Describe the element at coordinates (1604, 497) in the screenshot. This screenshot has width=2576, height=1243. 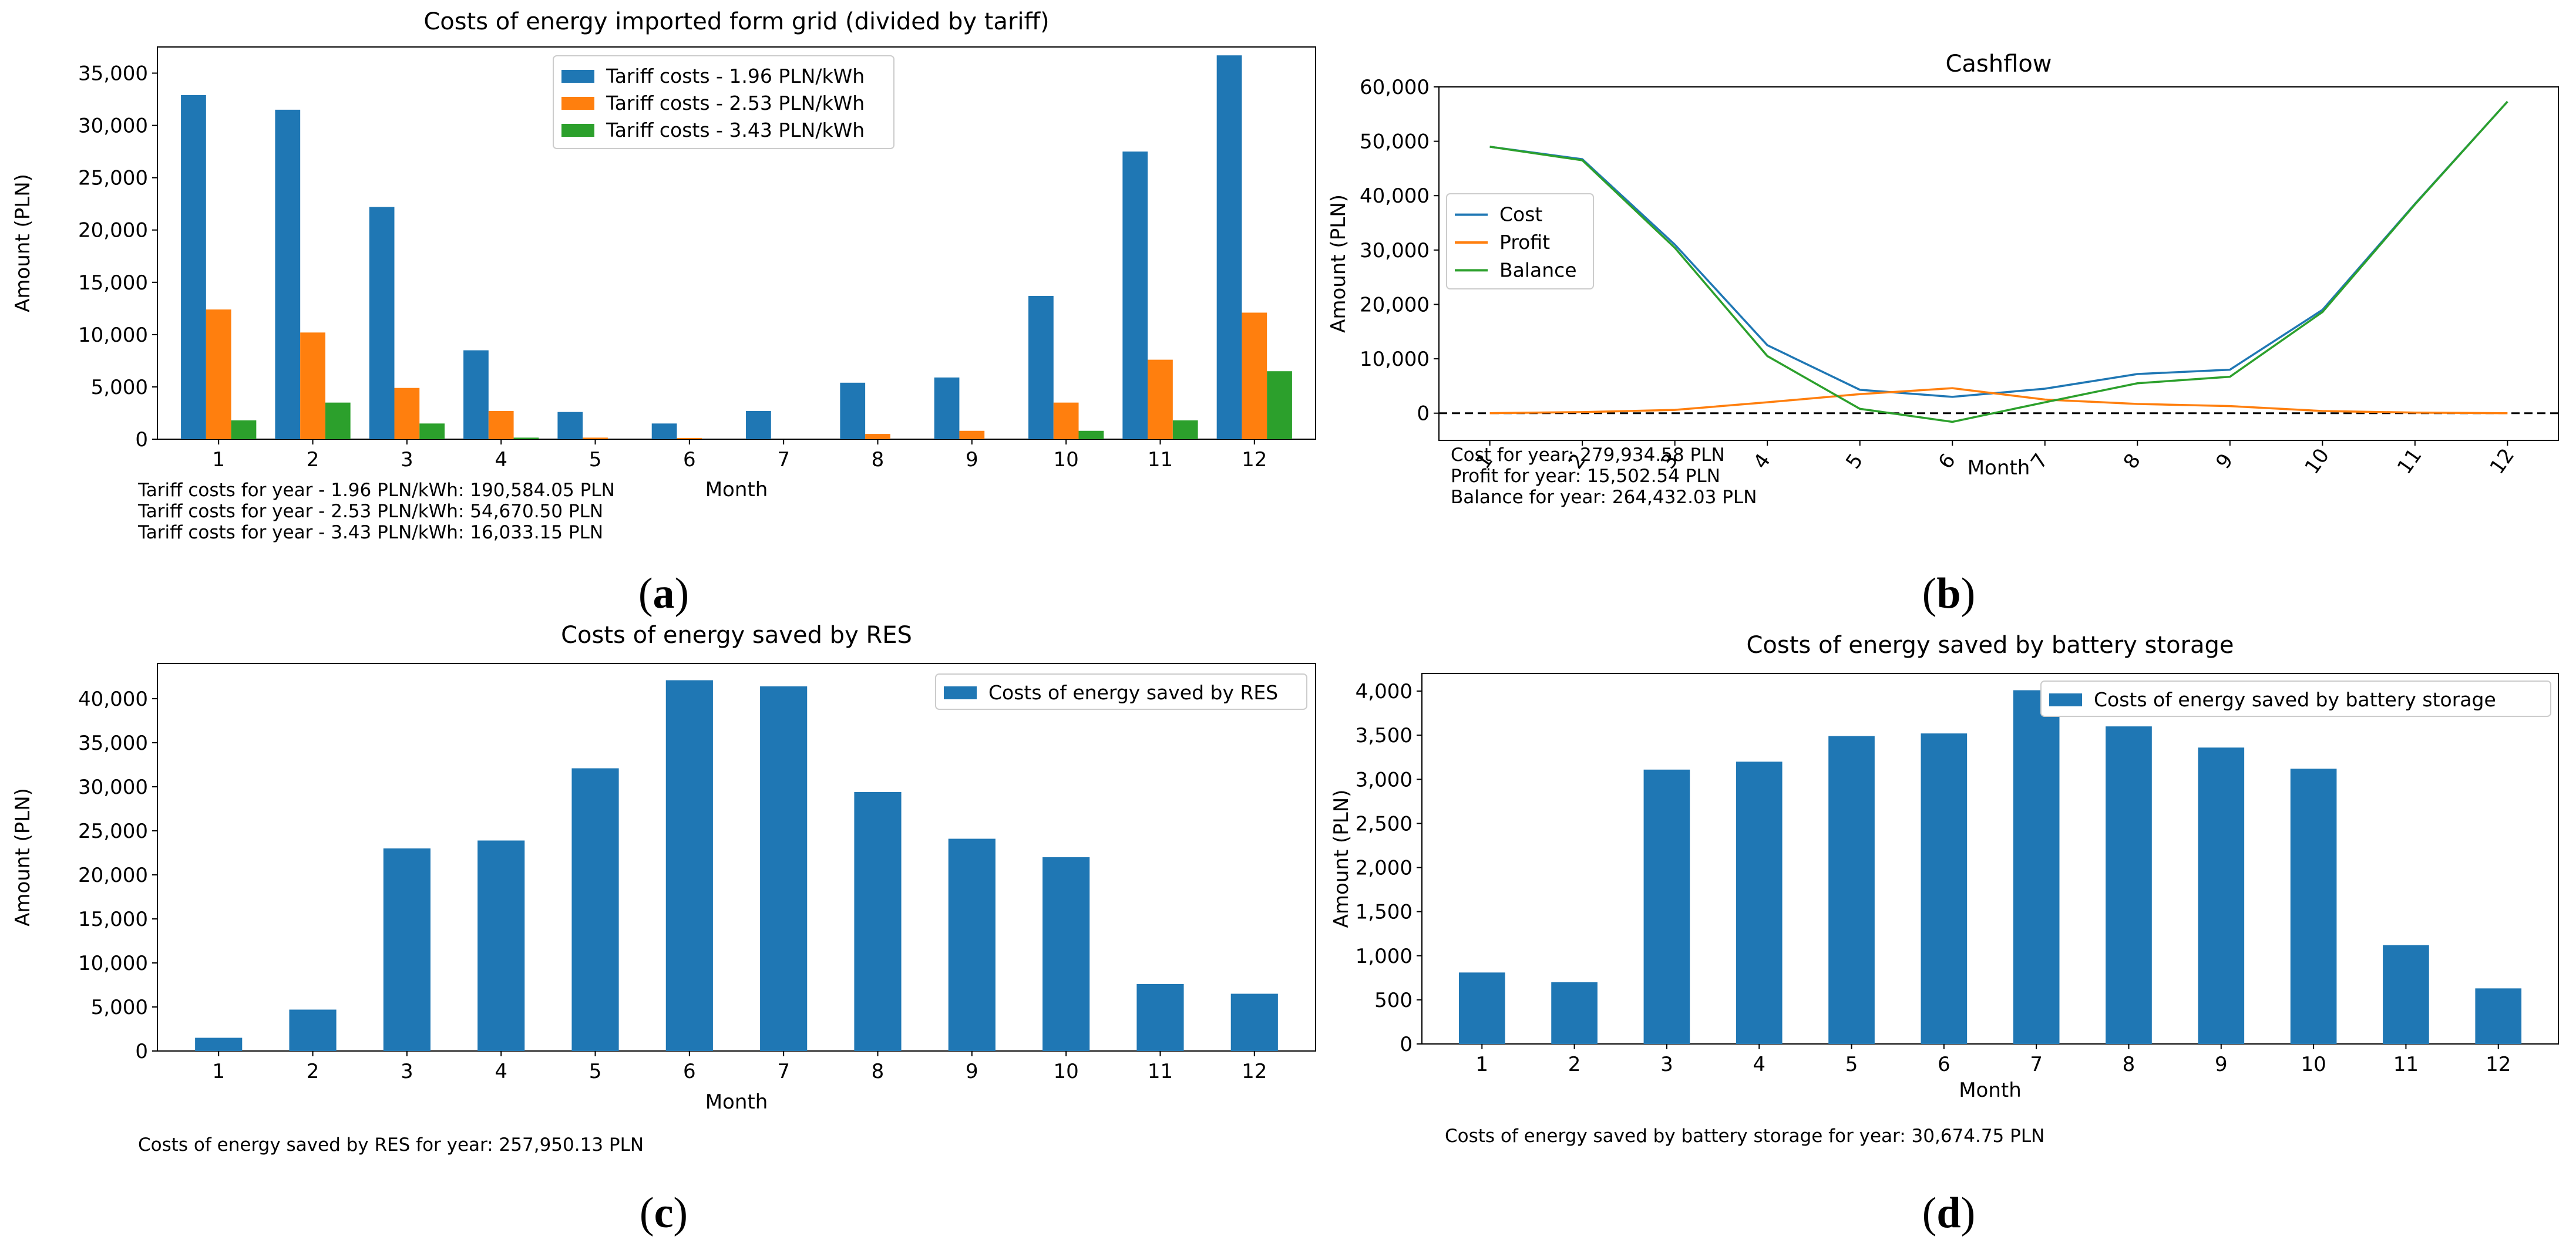
I see `annual-summary: Balance for year: 264,432.03 PLN` at that location.